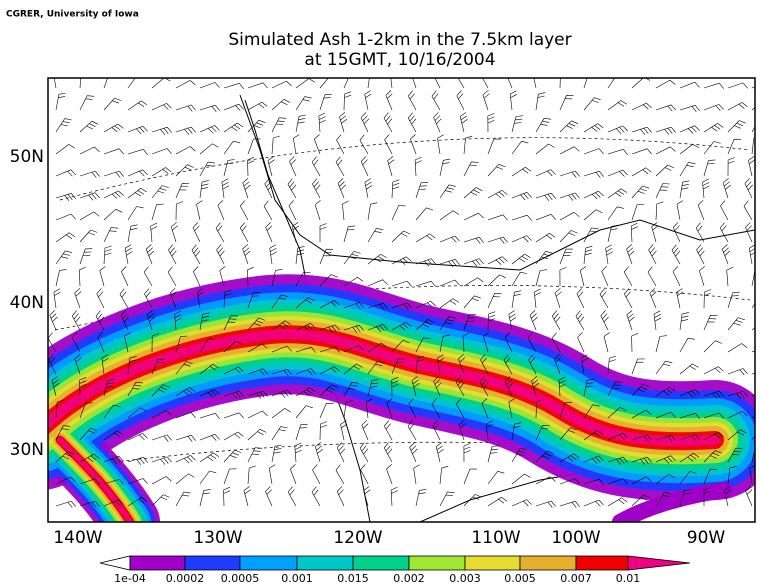 This screenshot has width=760, height=587. What do you see at coordinates (402, 308) in the screenshot?
I see `graticule` at bounding box center [402, 308].